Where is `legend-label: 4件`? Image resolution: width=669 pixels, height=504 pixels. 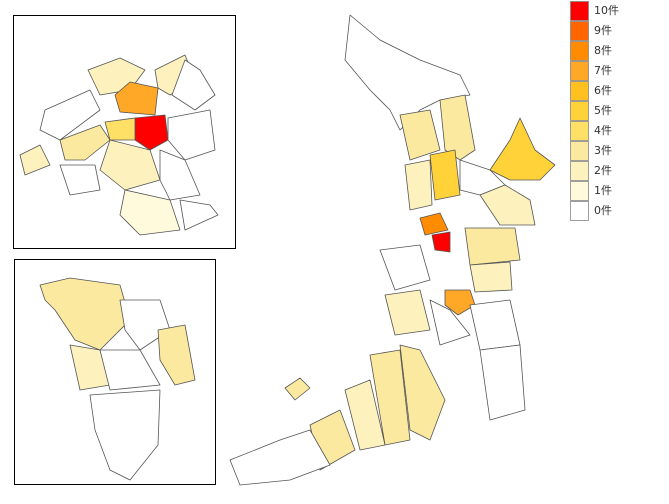 legend-label: 4件 is located at coordinates (603, 130).